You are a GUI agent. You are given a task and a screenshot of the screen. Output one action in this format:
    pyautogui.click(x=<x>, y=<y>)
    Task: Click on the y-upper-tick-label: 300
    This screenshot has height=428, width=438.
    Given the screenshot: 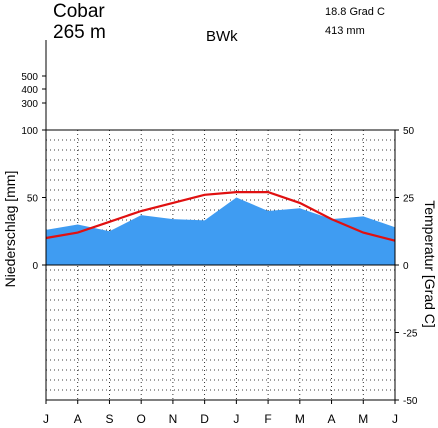 What is the action you would take?
    pyautogui.click(x=29, y=104)
    